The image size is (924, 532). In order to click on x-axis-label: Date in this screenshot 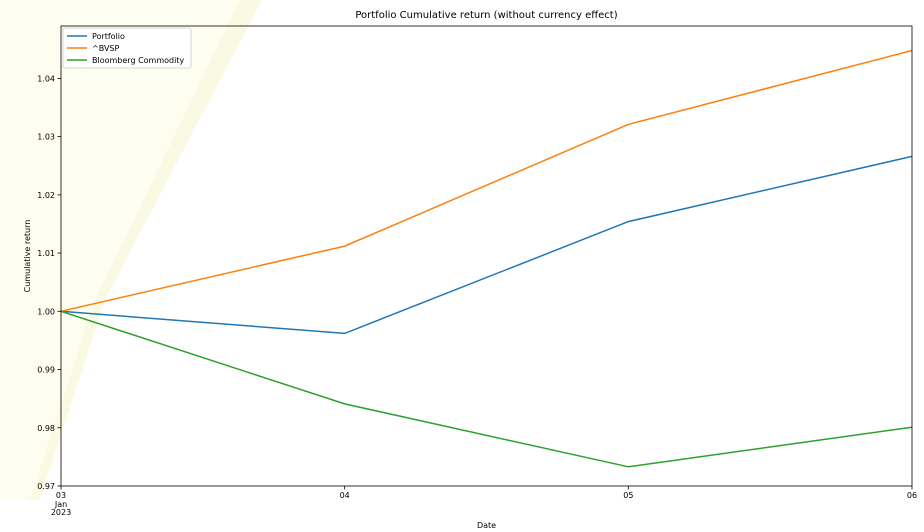, I will do `click(486, 525)`.